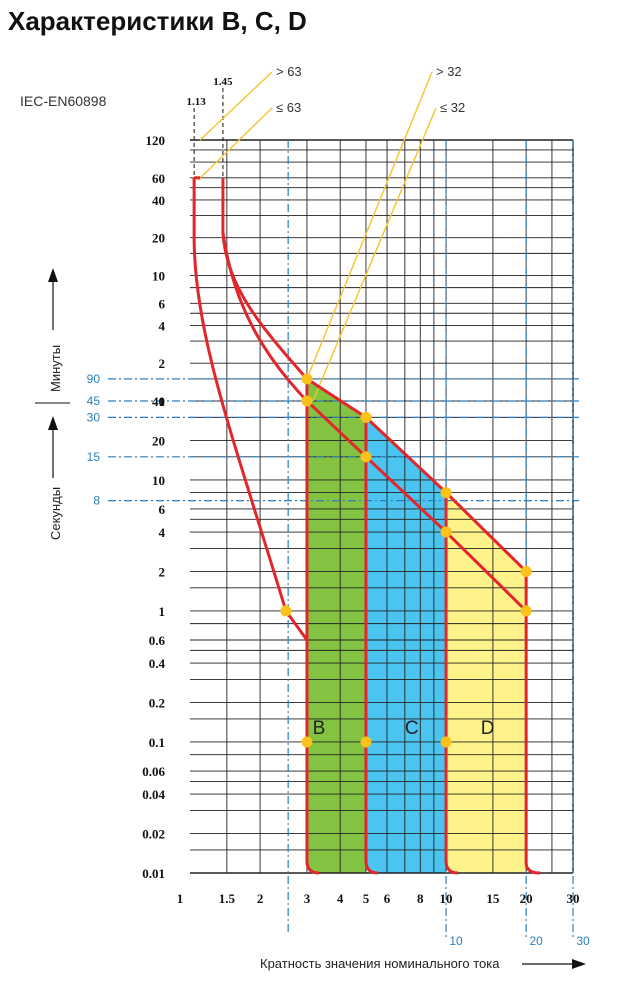 The image size is (640, 982). I want to click on y-tick-minutes: 20, so click(158, 238).